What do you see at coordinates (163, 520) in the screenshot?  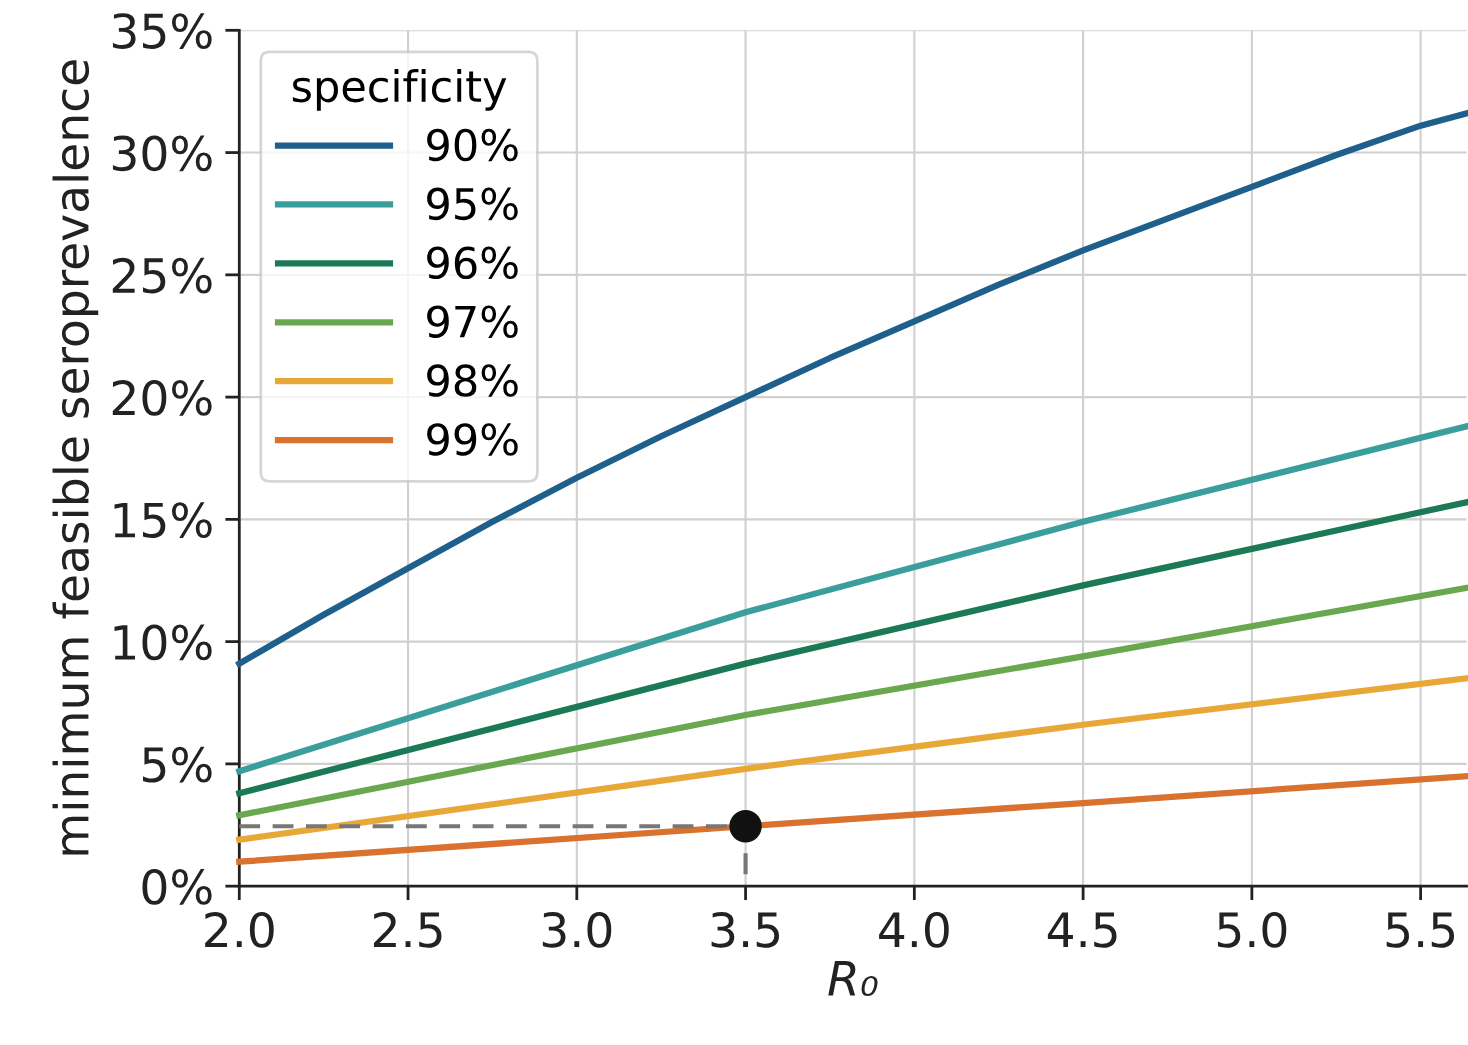 I see `y-tick-label: 15%` at bounding box center [163, 520].